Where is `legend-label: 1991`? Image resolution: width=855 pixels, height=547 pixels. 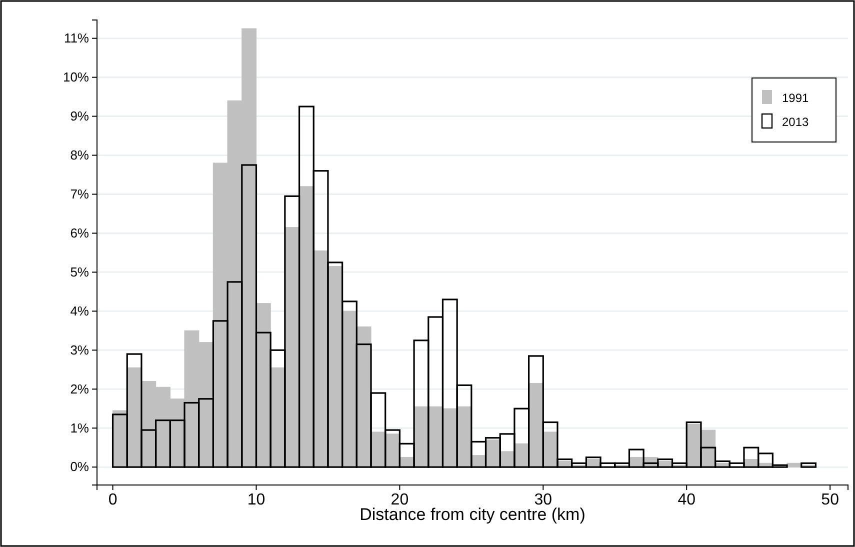
legend-label: 1991 is located at coordinates (796, 98).